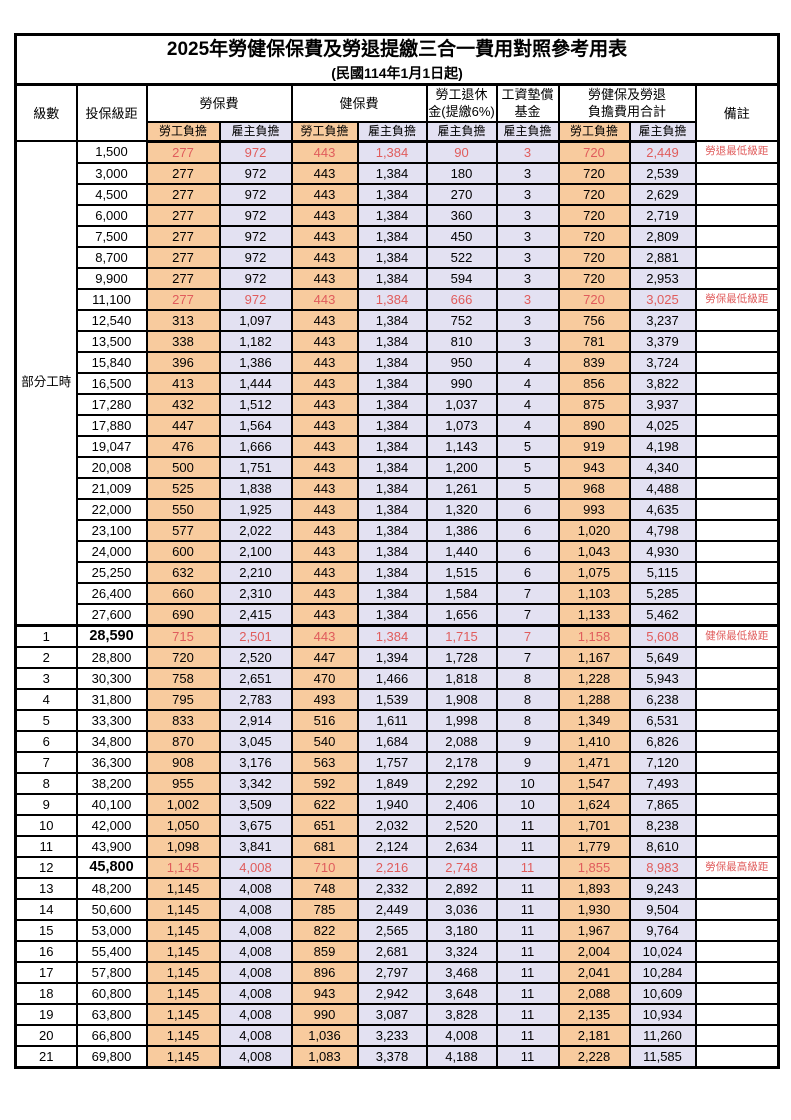  What do you see at coordinates (461, 930) in the screenshot?
I see `pension-employer-cell: 3,180` at bounding box center [461, 930].